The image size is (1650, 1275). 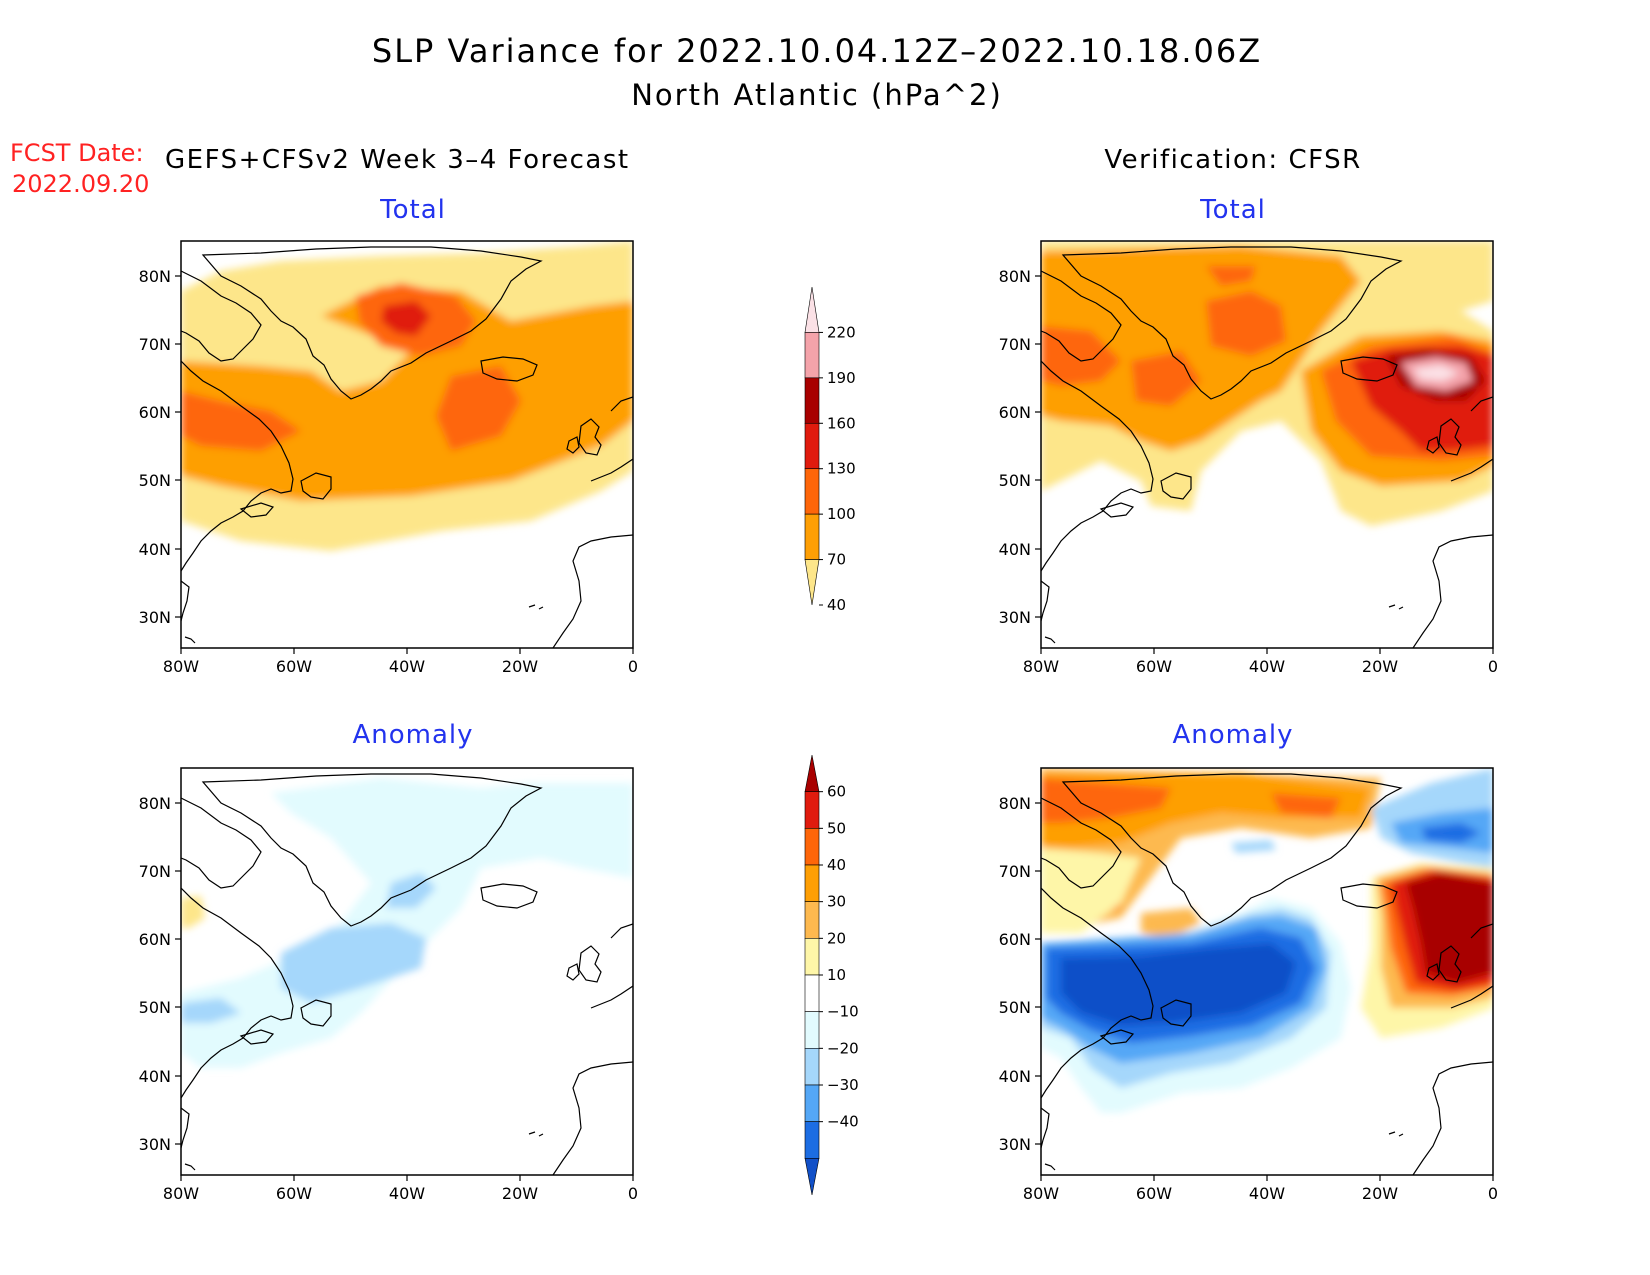 I want to click on panel-title-forecast-total: Total, so click(x=412, y=210).